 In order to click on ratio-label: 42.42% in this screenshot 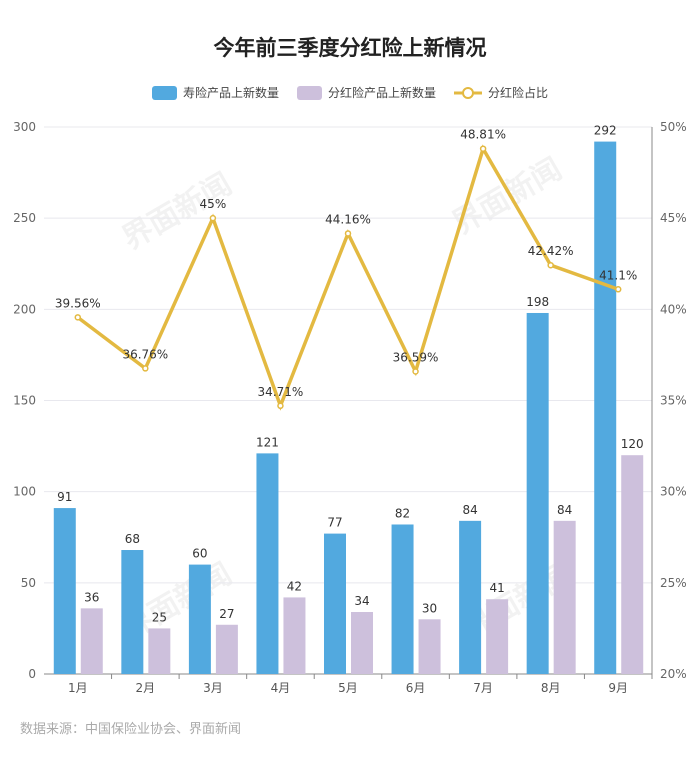, I will do `click(551, 251)`.